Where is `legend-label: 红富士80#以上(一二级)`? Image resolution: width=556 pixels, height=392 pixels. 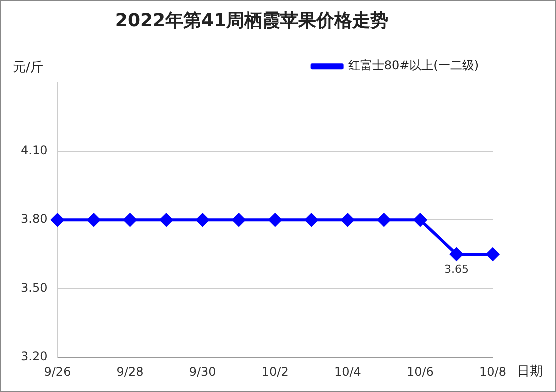
legend-label: 红富士80#以上(一二级) is located at coordinates (413, 65).